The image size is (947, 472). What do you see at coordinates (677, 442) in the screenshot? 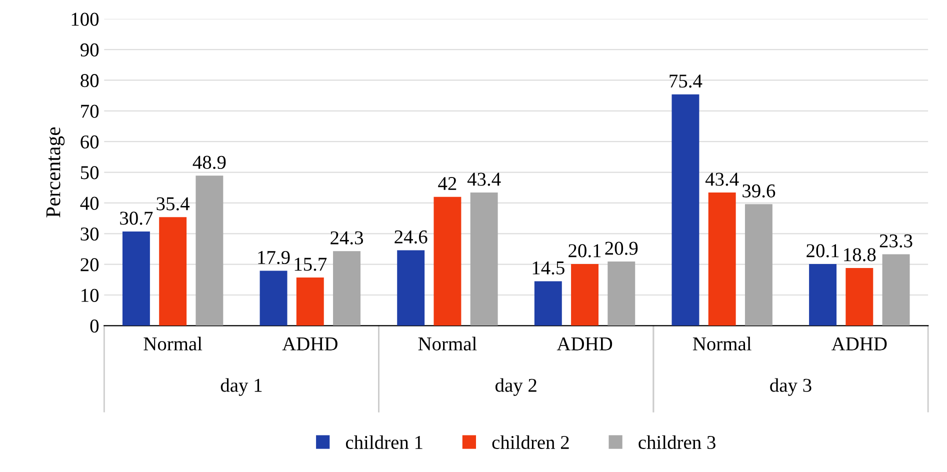
I see `legend-label: children 3` at bounding box center [677, 442].